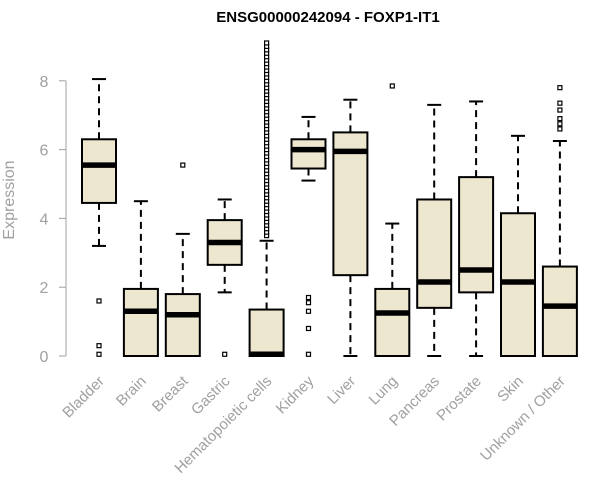  What do you see at coordinates (170, 393) in the screenshot?
I see `x-tick-label: Breast` at bounding box center [170, 393].